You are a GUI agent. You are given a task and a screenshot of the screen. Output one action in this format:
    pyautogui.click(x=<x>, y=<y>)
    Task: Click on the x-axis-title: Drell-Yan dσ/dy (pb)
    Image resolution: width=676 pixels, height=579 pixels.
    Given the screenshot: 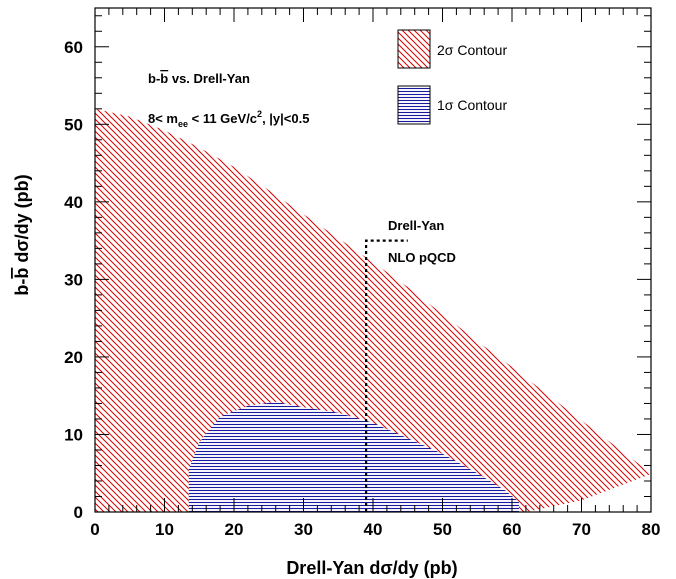 What is the action you would take?
    pyautogui.click(x=371, y=568)
    